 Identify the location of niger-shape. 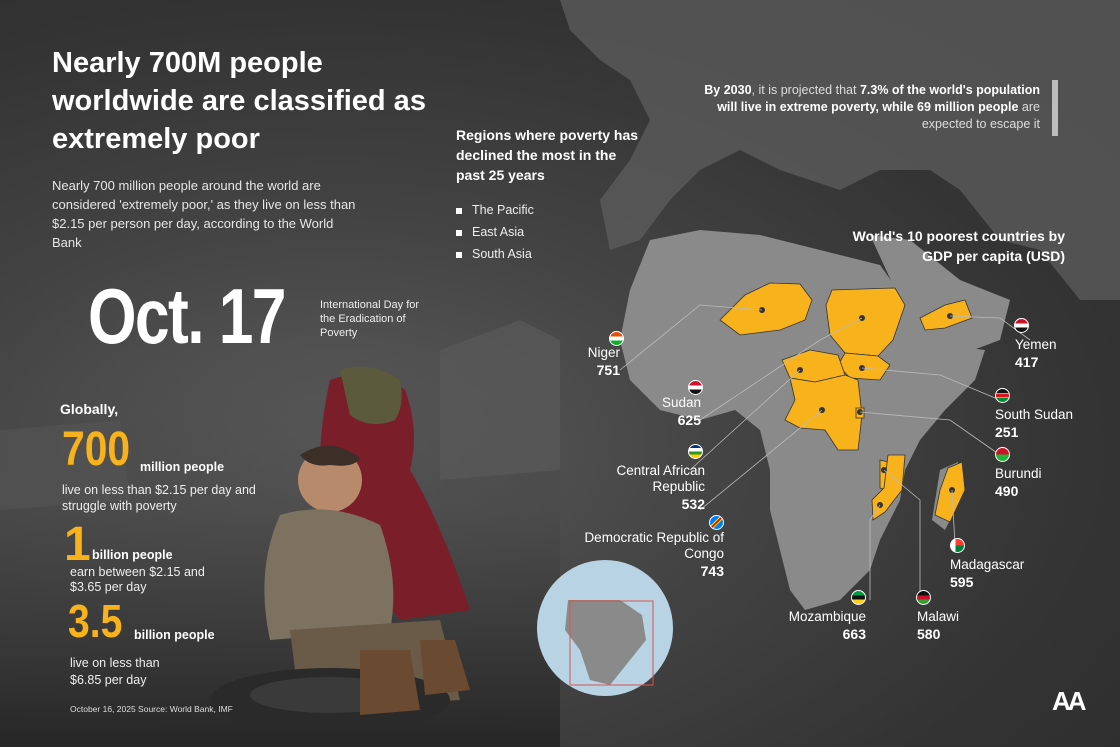
(766, 309).